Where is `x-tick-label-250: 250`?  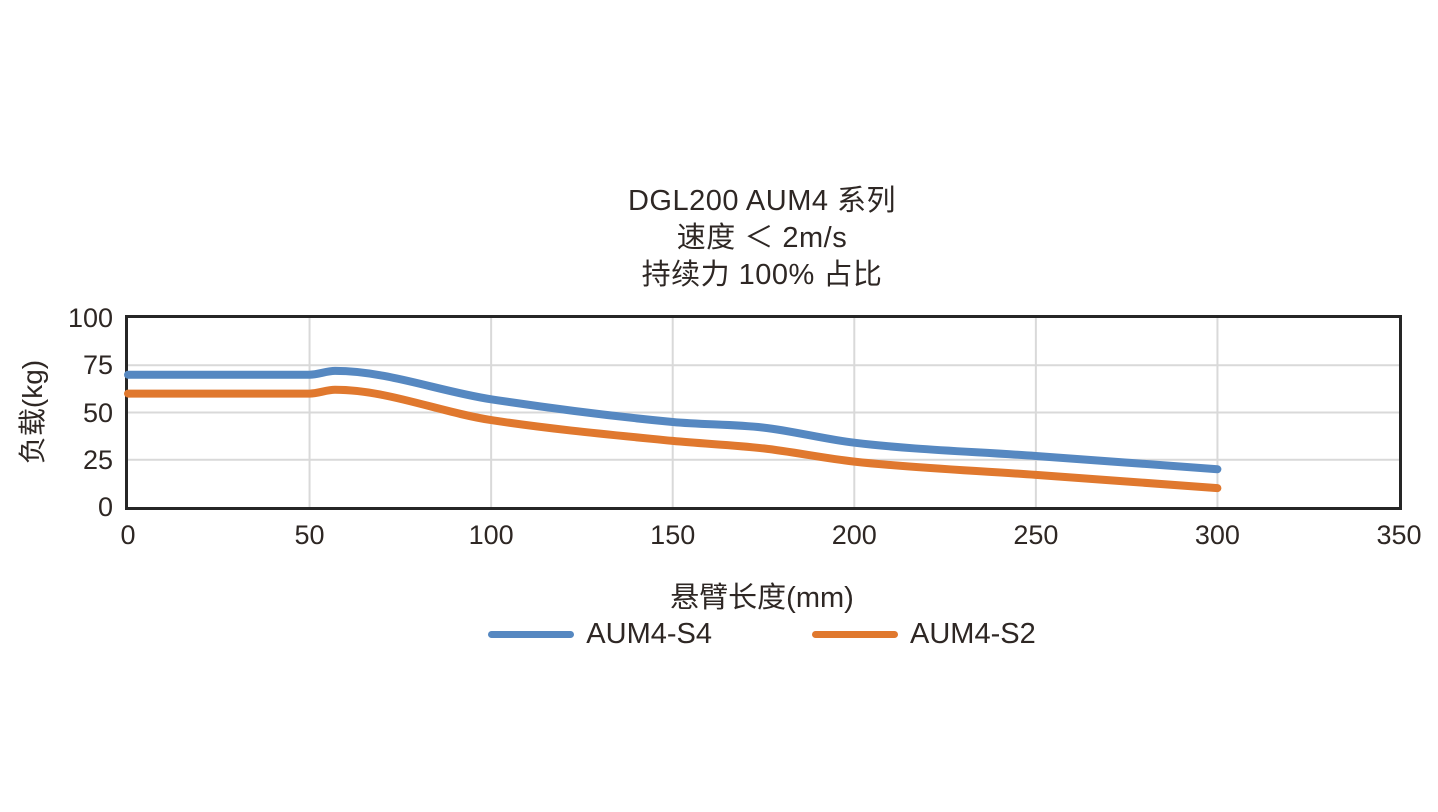 x-tick-label-250: 250 is located at coordinates (1036, 535).